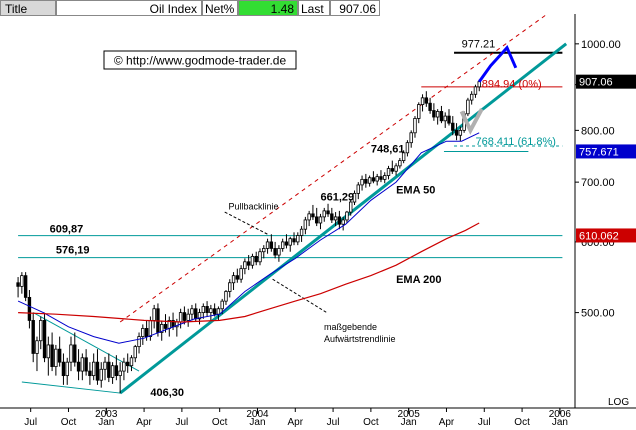 Image resolution: width=636 pixels, height=430 pixels. I want to click on chart-label: 768.411 (61.8%), so click(515, 142).